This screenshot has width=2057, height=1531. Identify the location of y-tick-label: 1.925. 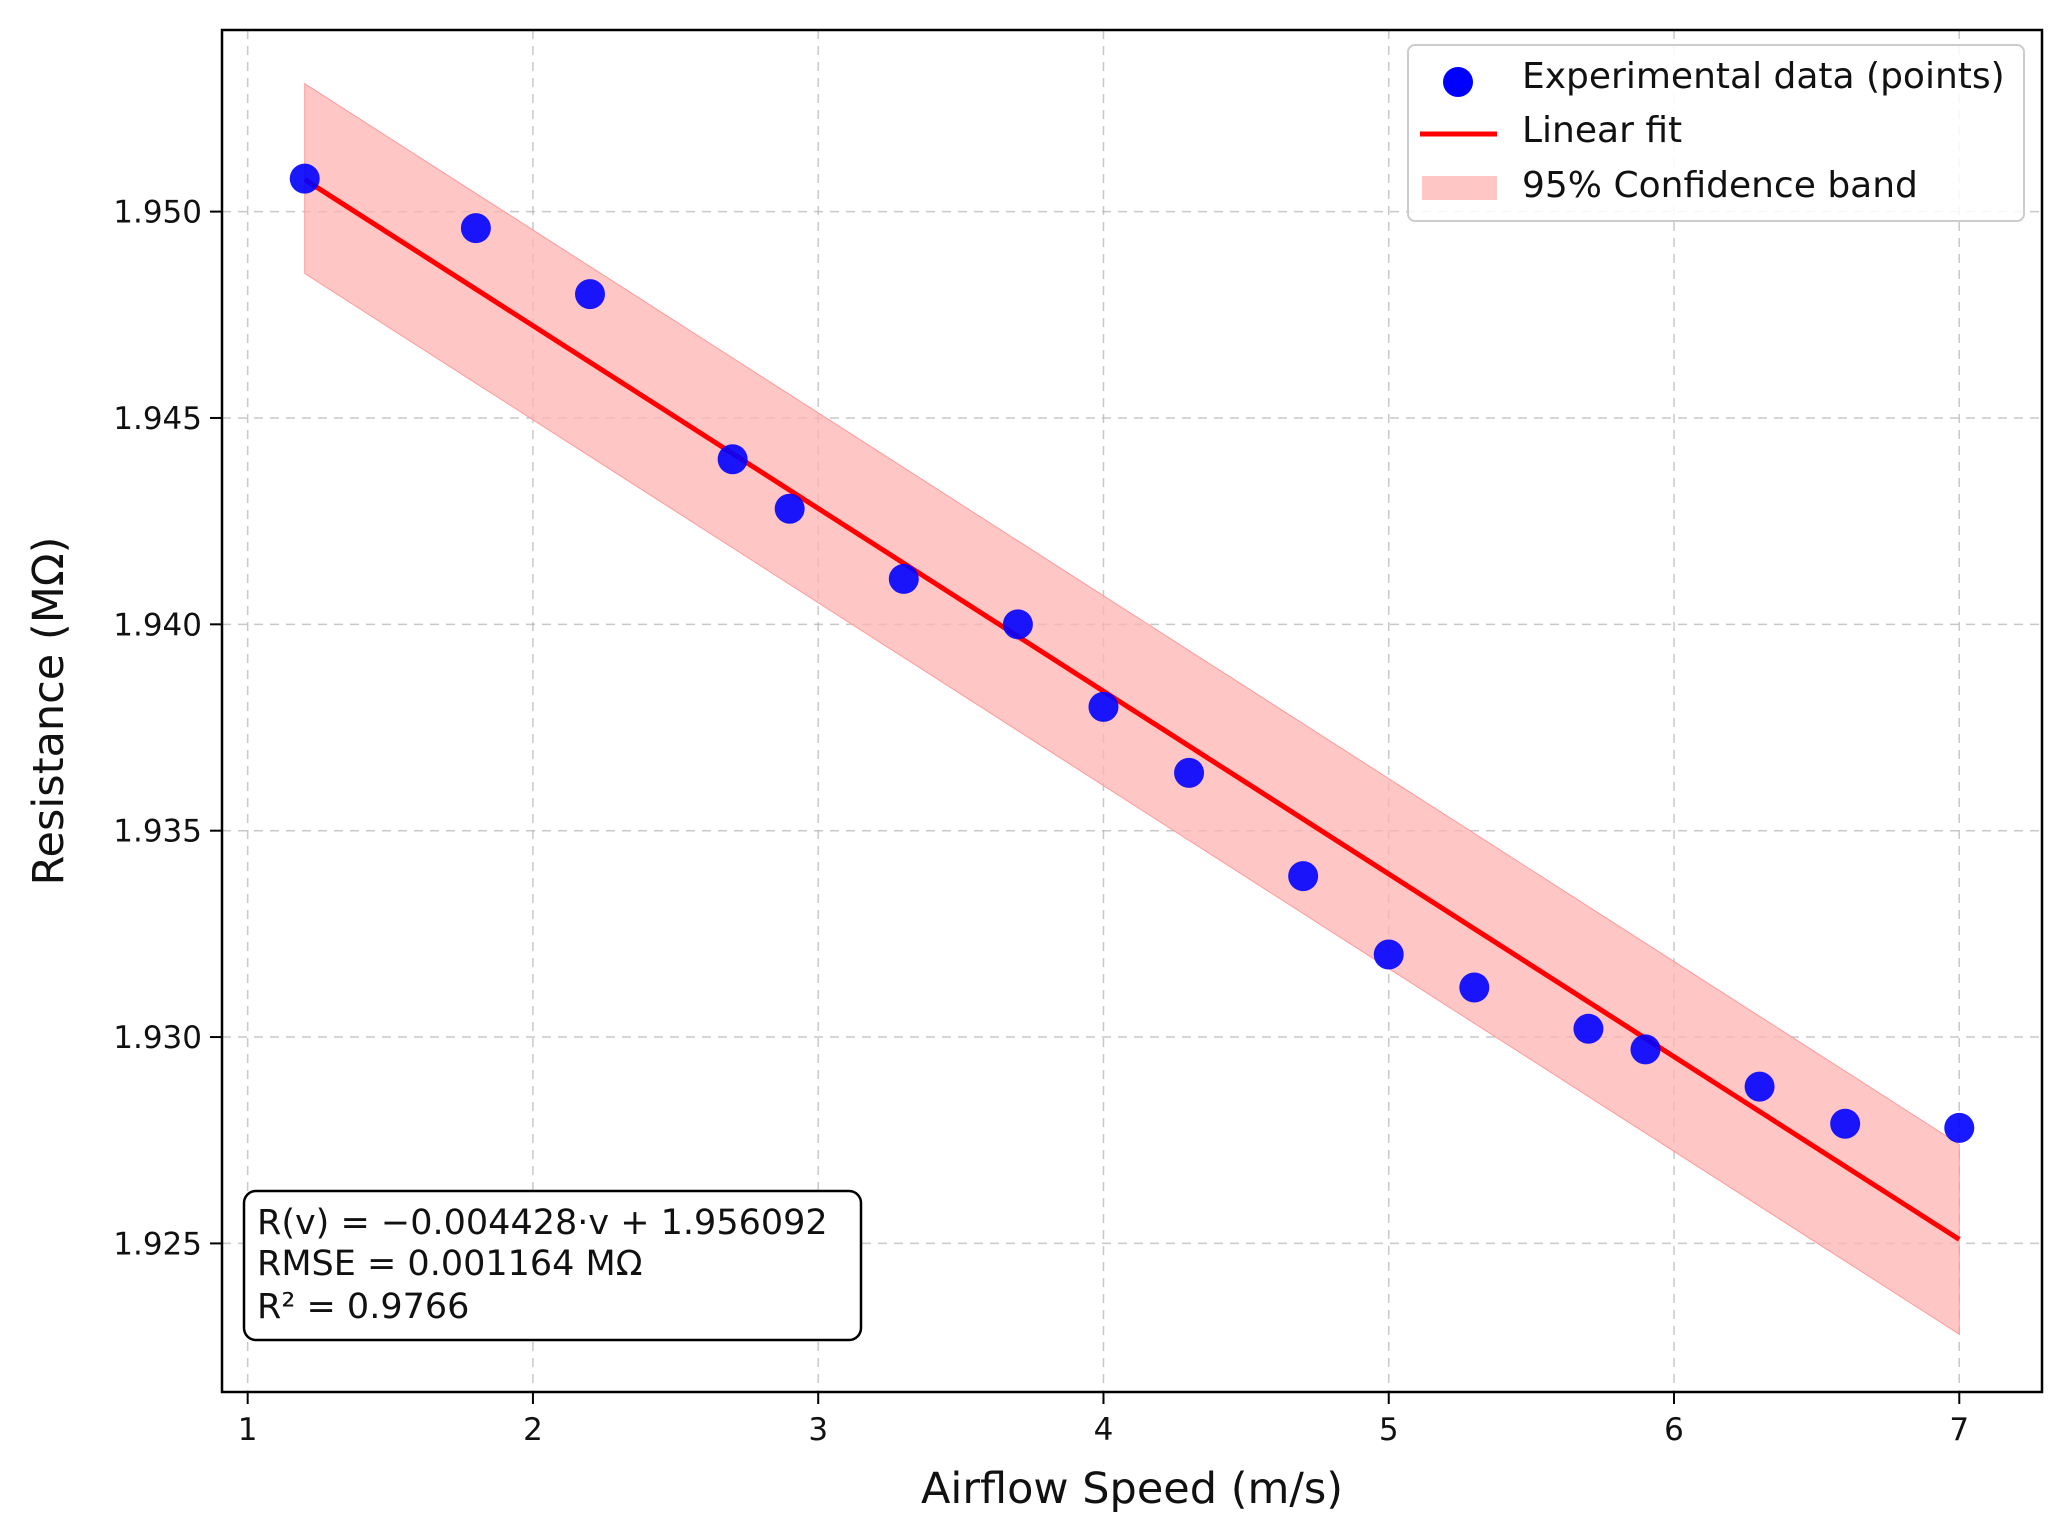
(157, 1244).